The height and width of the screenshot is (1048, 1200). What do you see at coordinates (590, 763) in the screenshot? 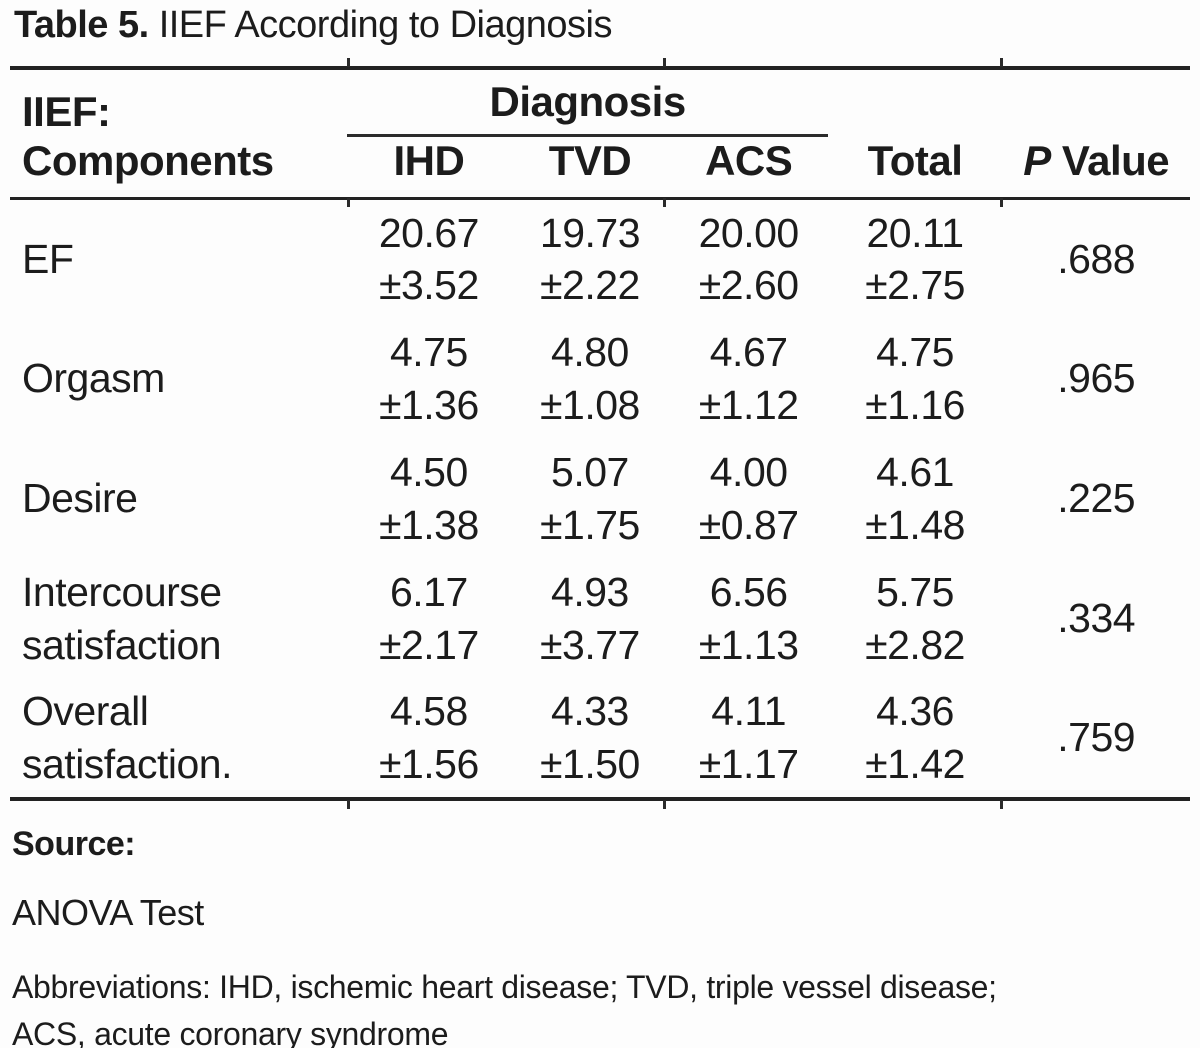
I see `sd-value: ±1.50` at bounding box center [590, 763].